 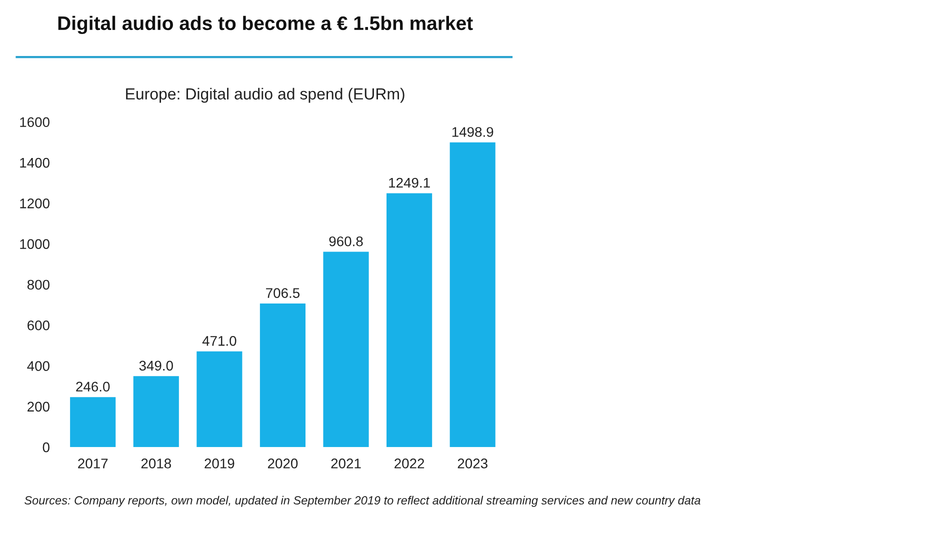 I want to click on x-tick-label: 2021, so click(x=346, y=463).